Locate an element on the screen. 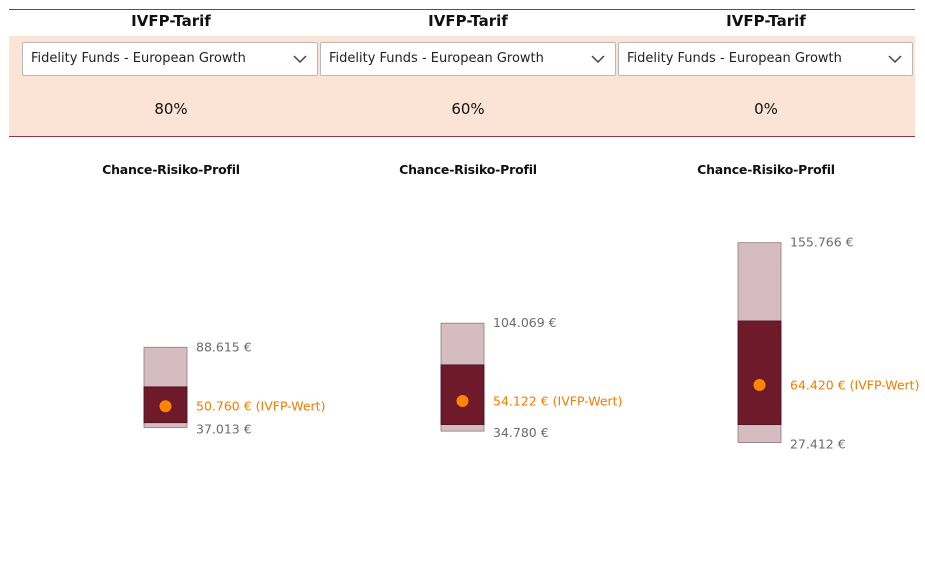 This screenshot has width=925, height=585. max-value-label: 104.069 € is located at coordinates (525, 322).